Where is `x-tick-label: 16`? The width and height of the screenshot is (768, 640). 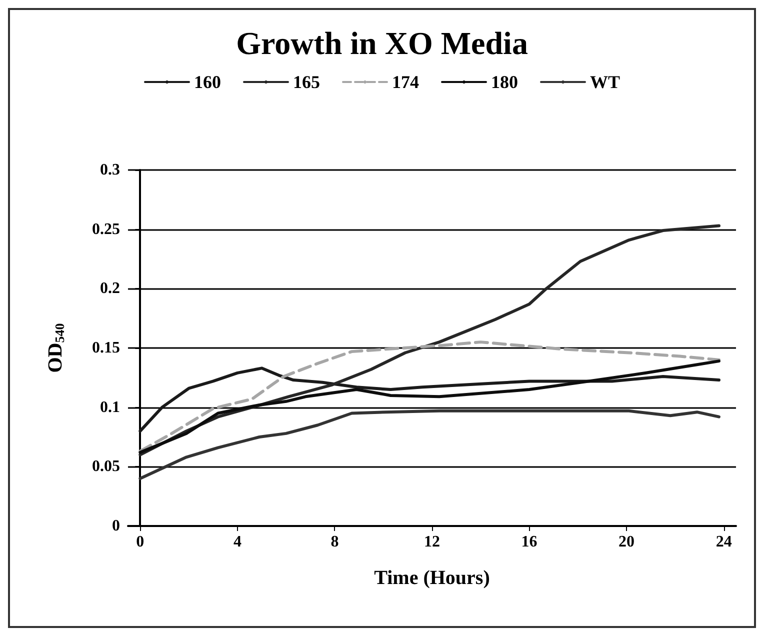
x-tick-label: 16 is located at coordinates (529, 542).